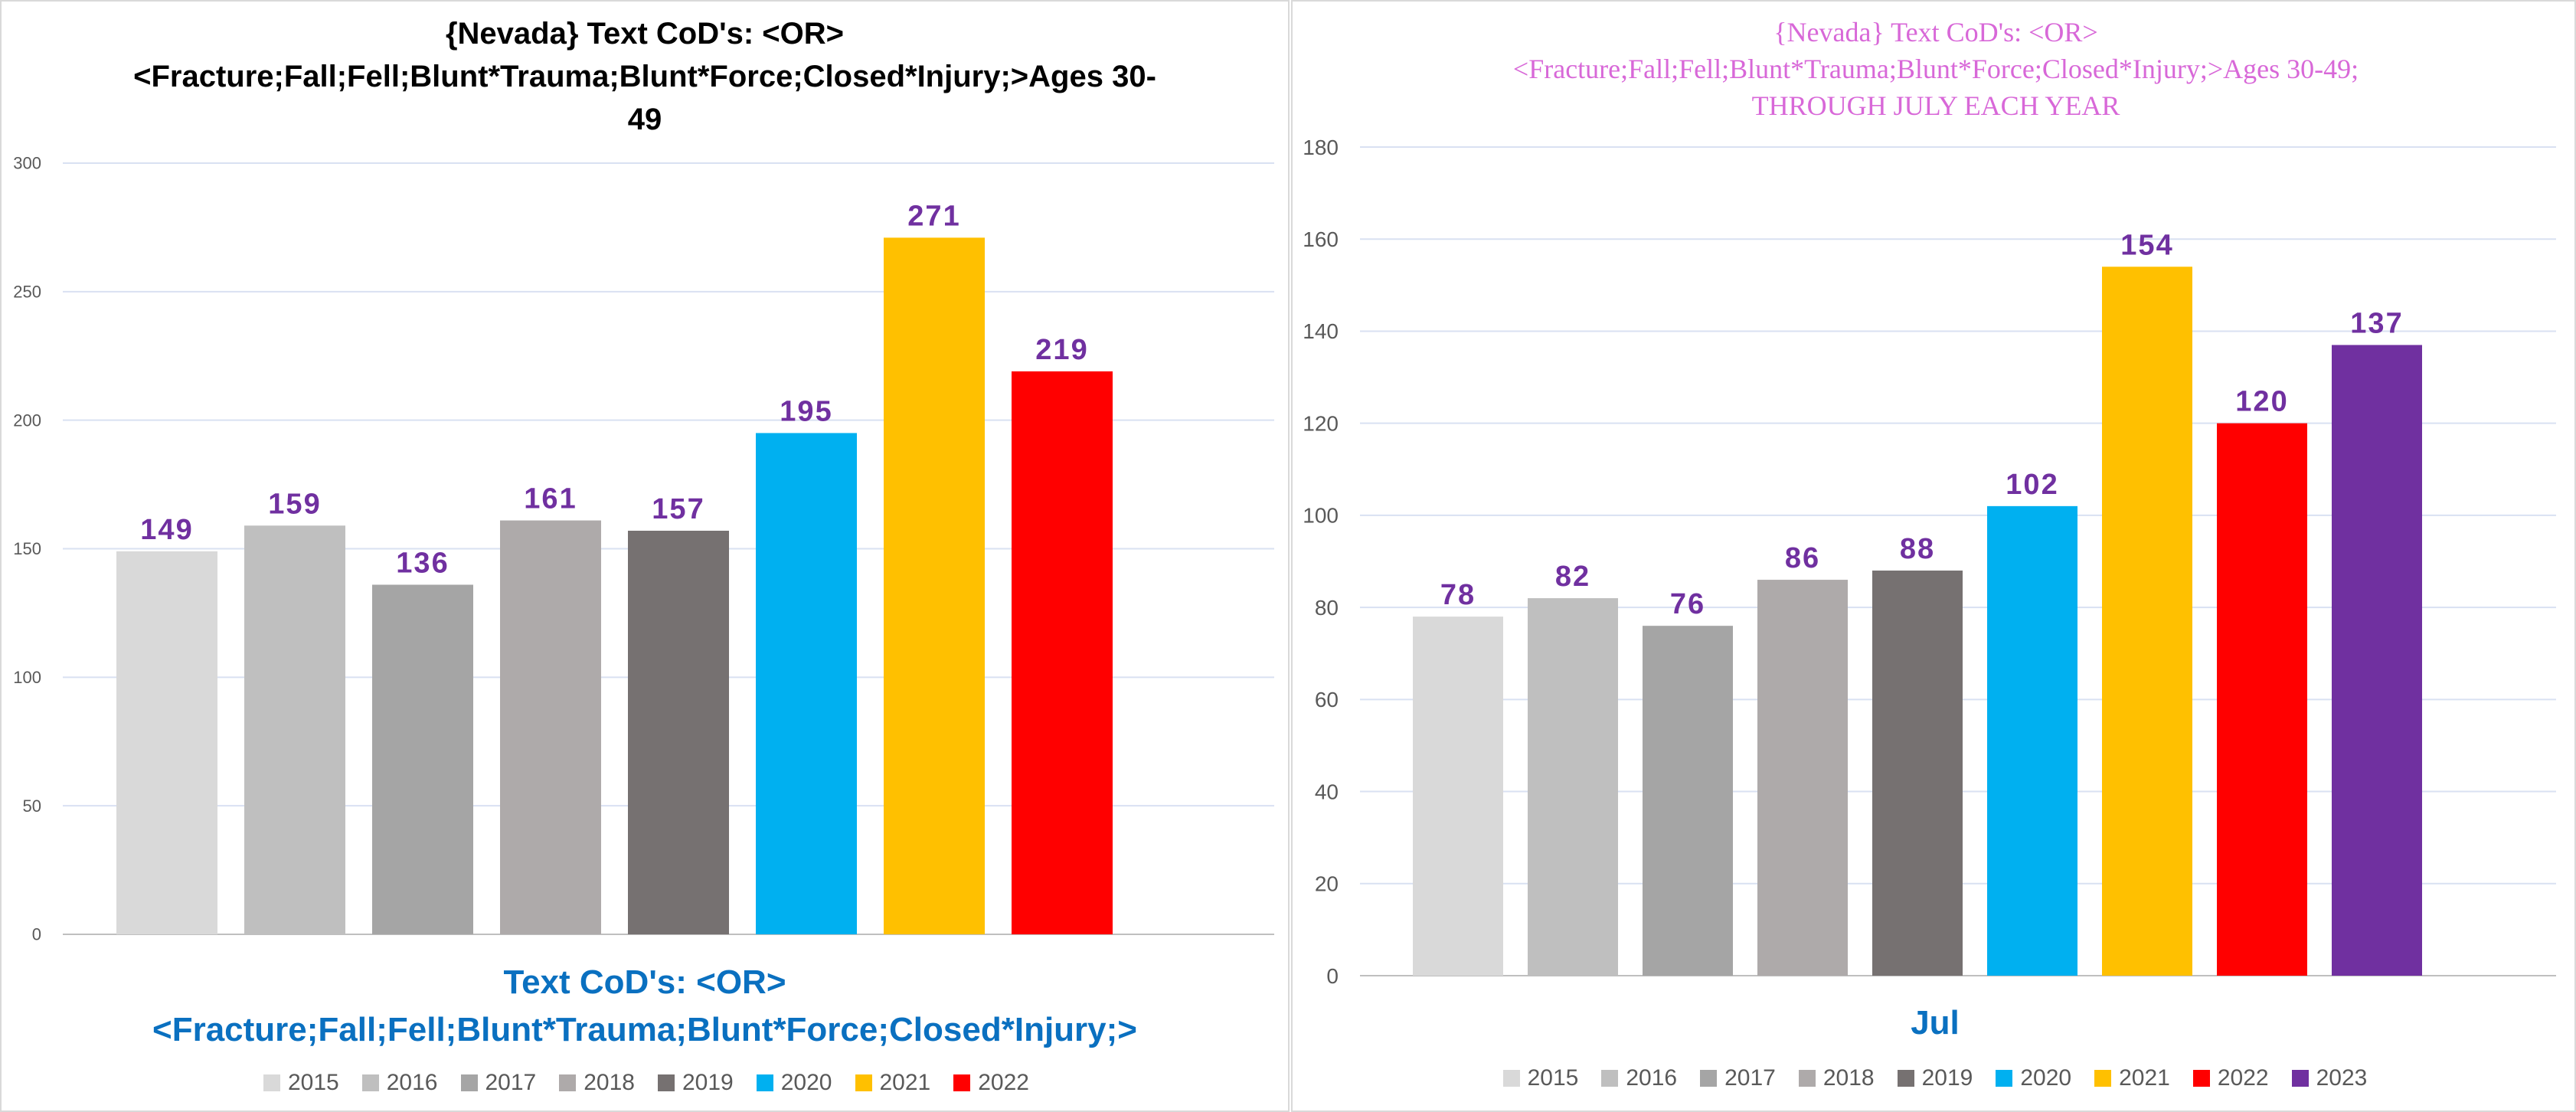 This screenshot has height=1112, width=2576. Describe the element at coordinates (1917, 773) in the screenshot. I see `right-bar-2019` at that location.